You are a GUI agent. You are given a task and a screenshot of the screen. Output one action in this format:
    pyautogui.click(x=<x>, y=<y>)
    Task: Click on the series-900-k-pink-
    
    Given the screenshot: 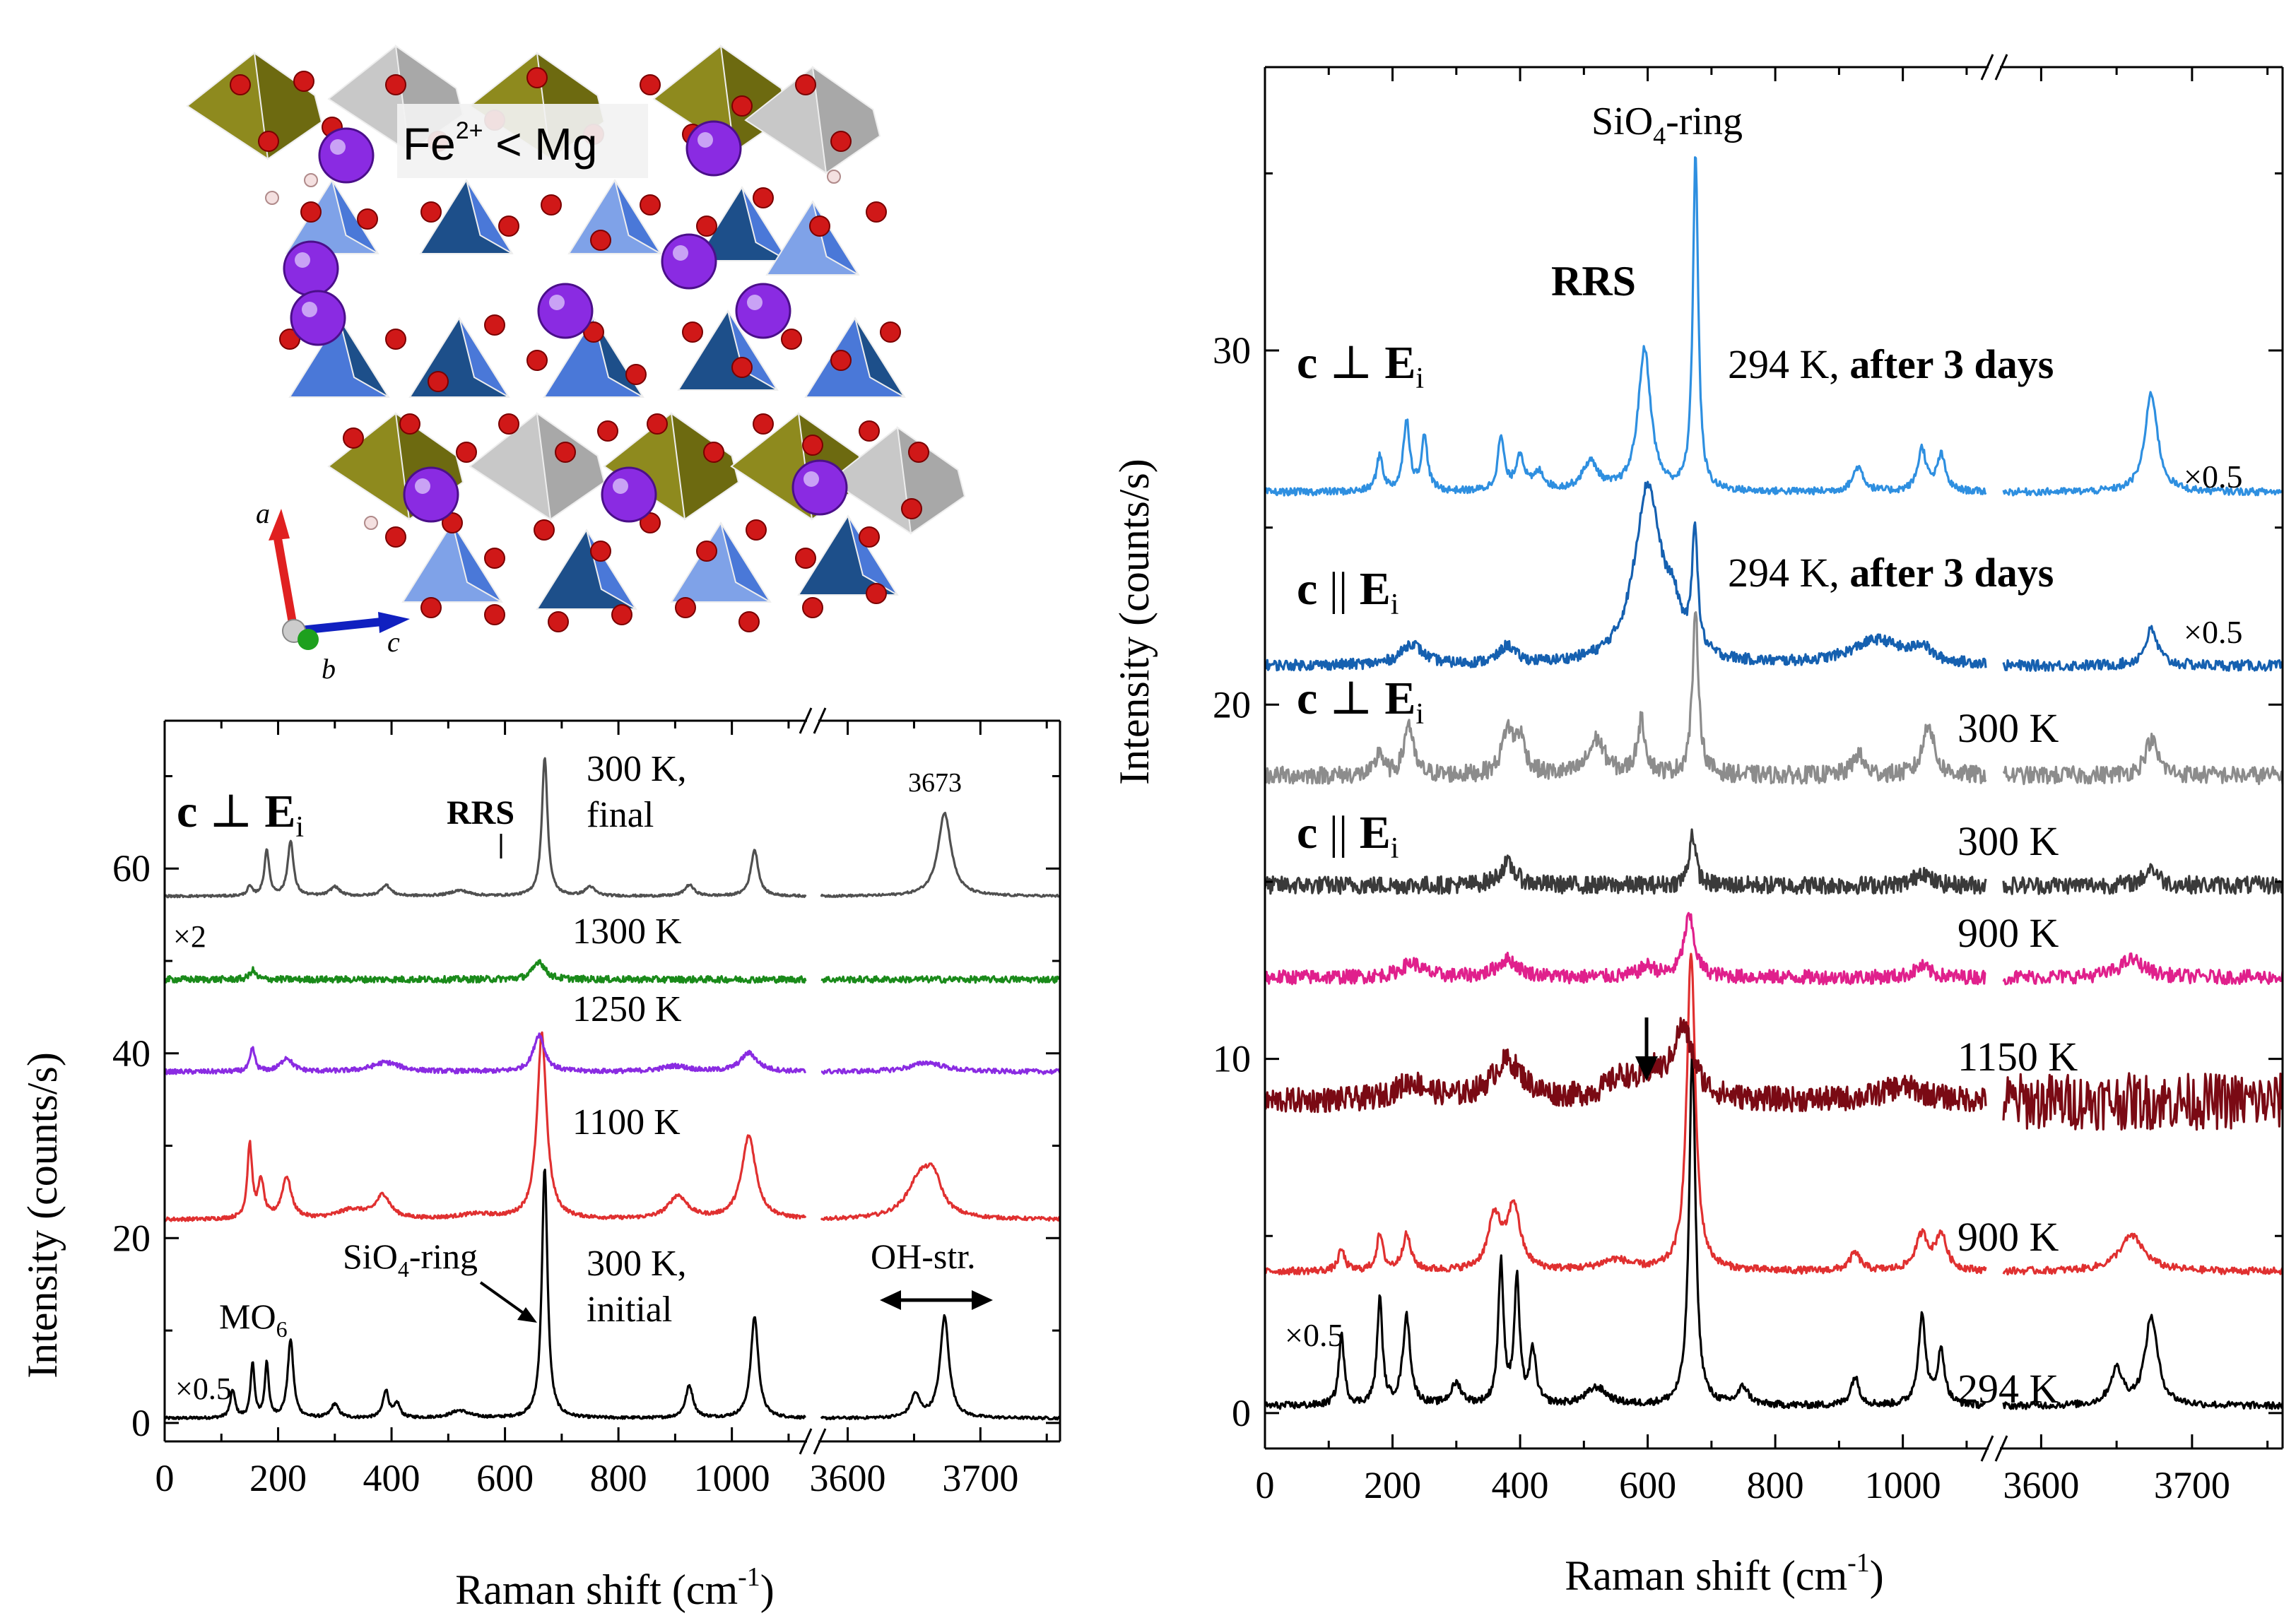 What is the action you would take?
    pyautogui.click(x=1774, y=948)
    